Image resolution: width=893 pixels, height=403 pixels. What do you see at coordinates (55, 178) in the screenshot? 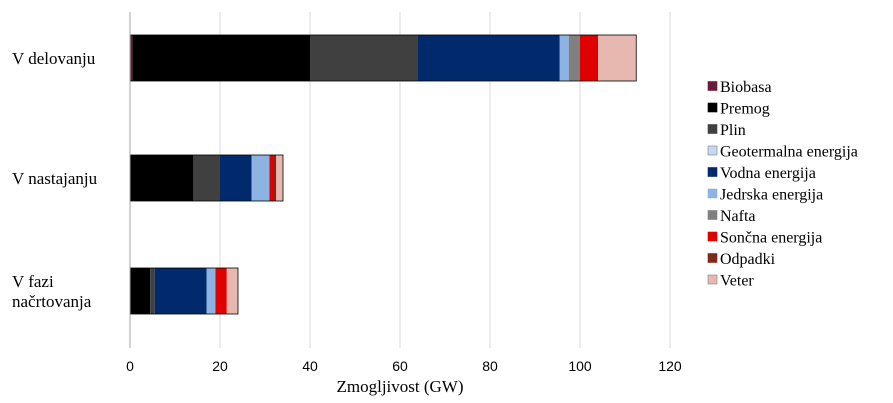
I see `category-label: V nastajanju` at bounding box center [55, 178].